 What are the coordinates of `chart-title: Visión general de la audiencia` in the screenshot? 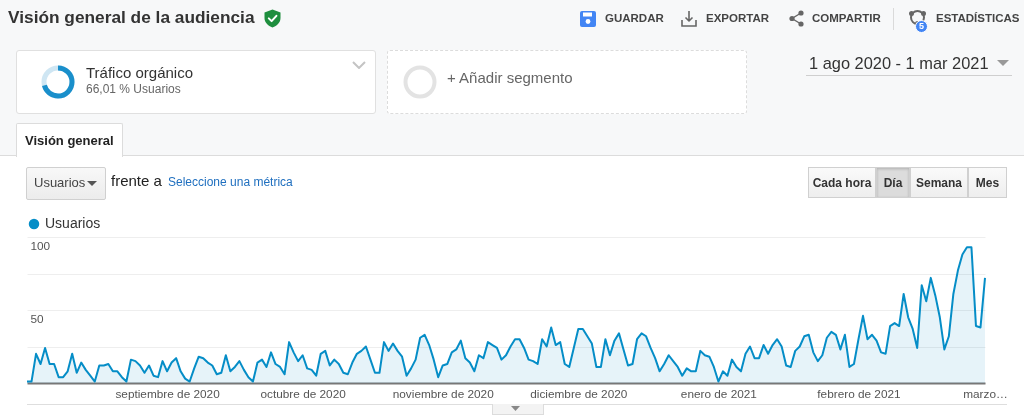 It's located at (131, 17).